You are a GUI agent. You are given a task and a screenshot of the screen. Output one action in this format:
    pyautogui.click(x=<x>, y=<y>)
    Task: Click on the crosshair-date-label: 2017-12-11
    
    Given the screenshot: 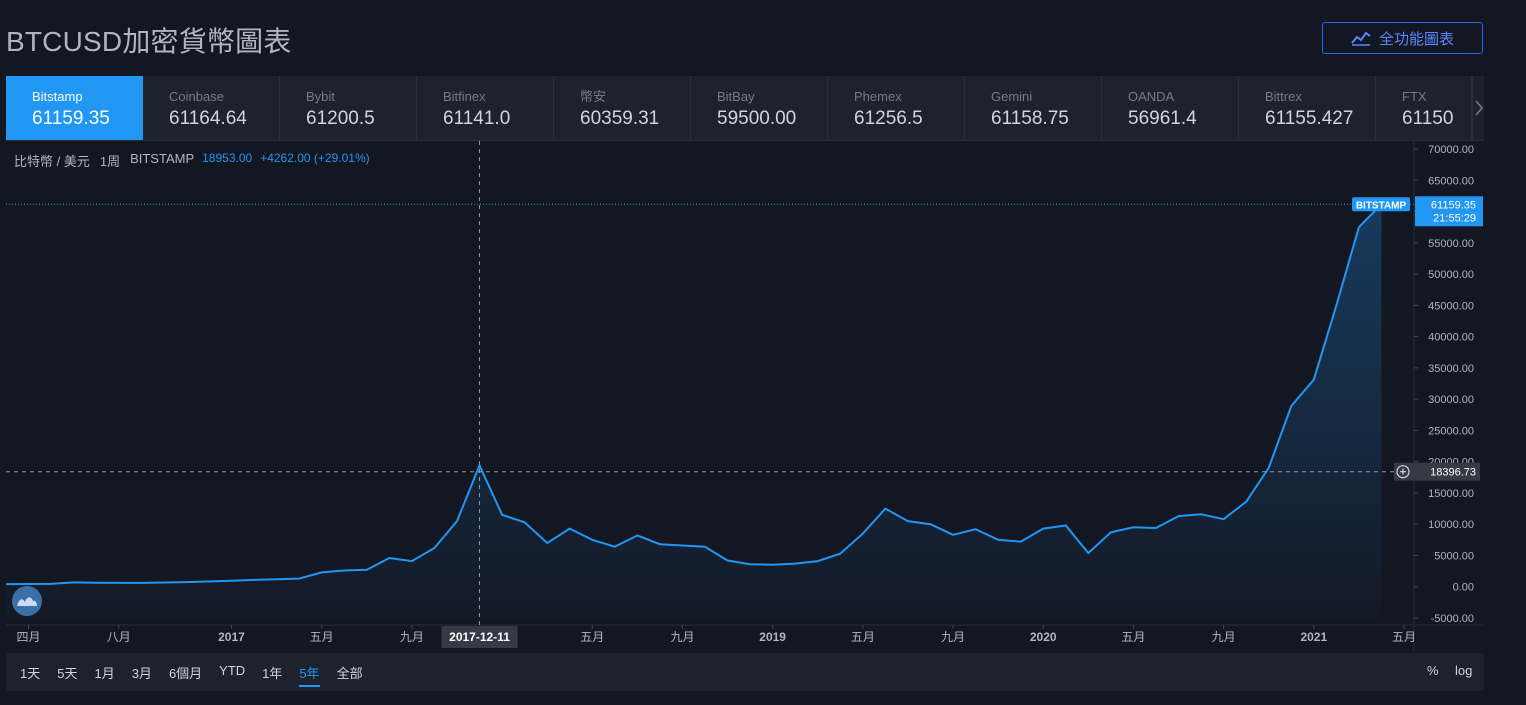 What is the action you would take?
    pyautogui.click(x=479, y=637)
    